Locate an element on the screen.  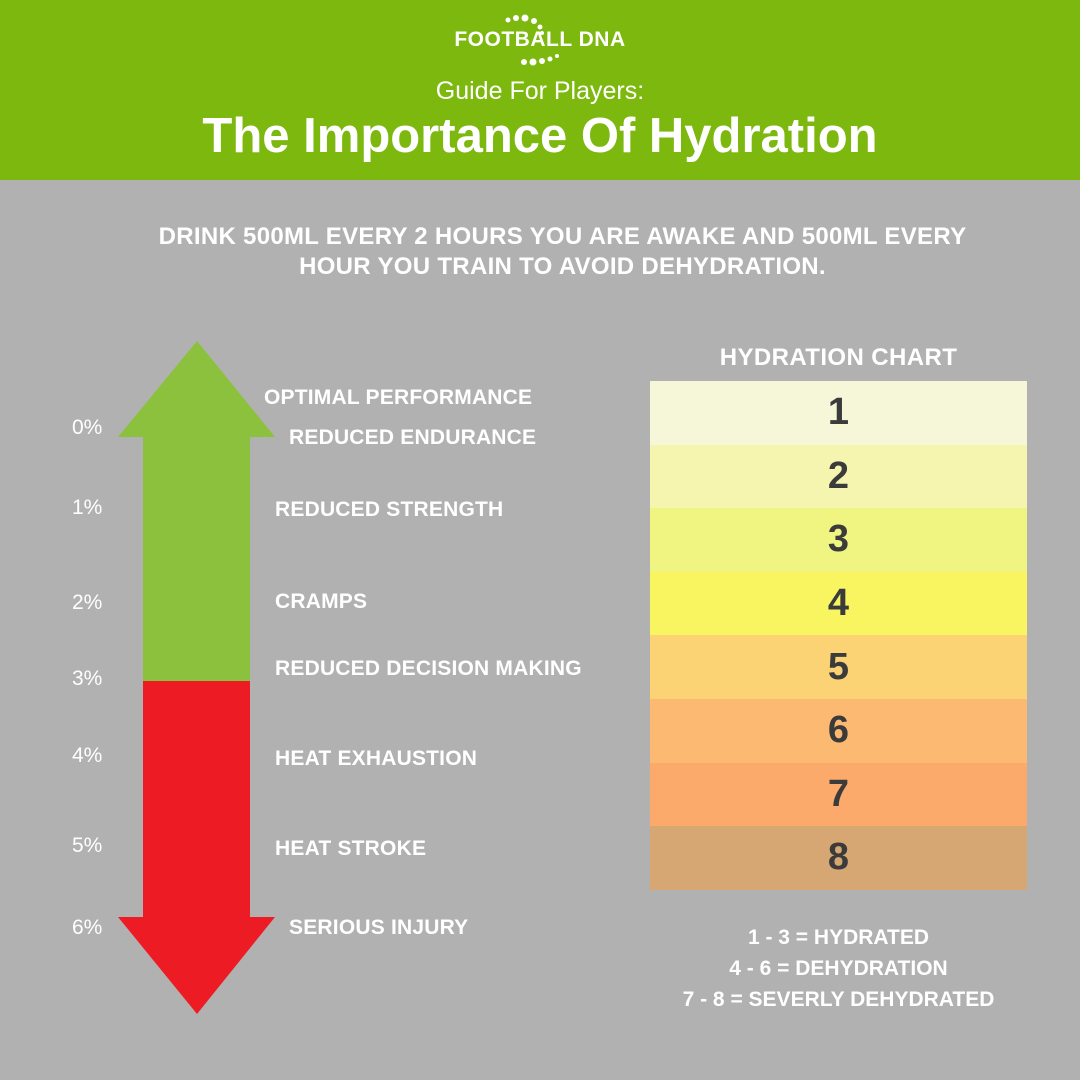
hydration-level-3: 3 is located at coordinates (838, 540).